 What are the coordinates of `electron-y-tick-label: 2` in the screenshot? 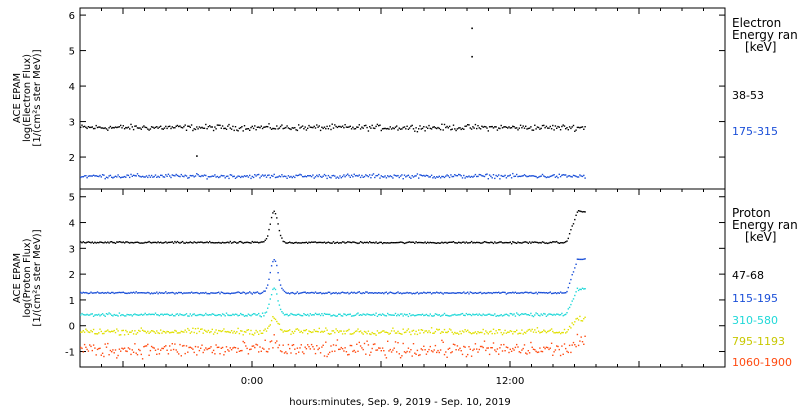 It's located at (72, 158).